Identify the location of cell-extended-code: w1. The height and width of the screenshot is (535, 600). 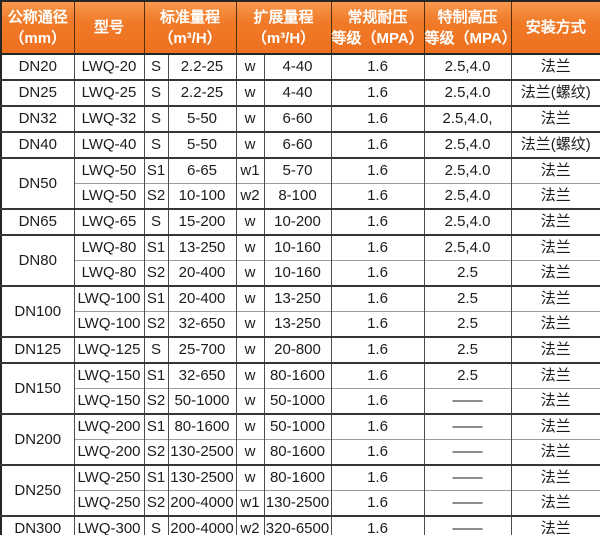
(250, 170).